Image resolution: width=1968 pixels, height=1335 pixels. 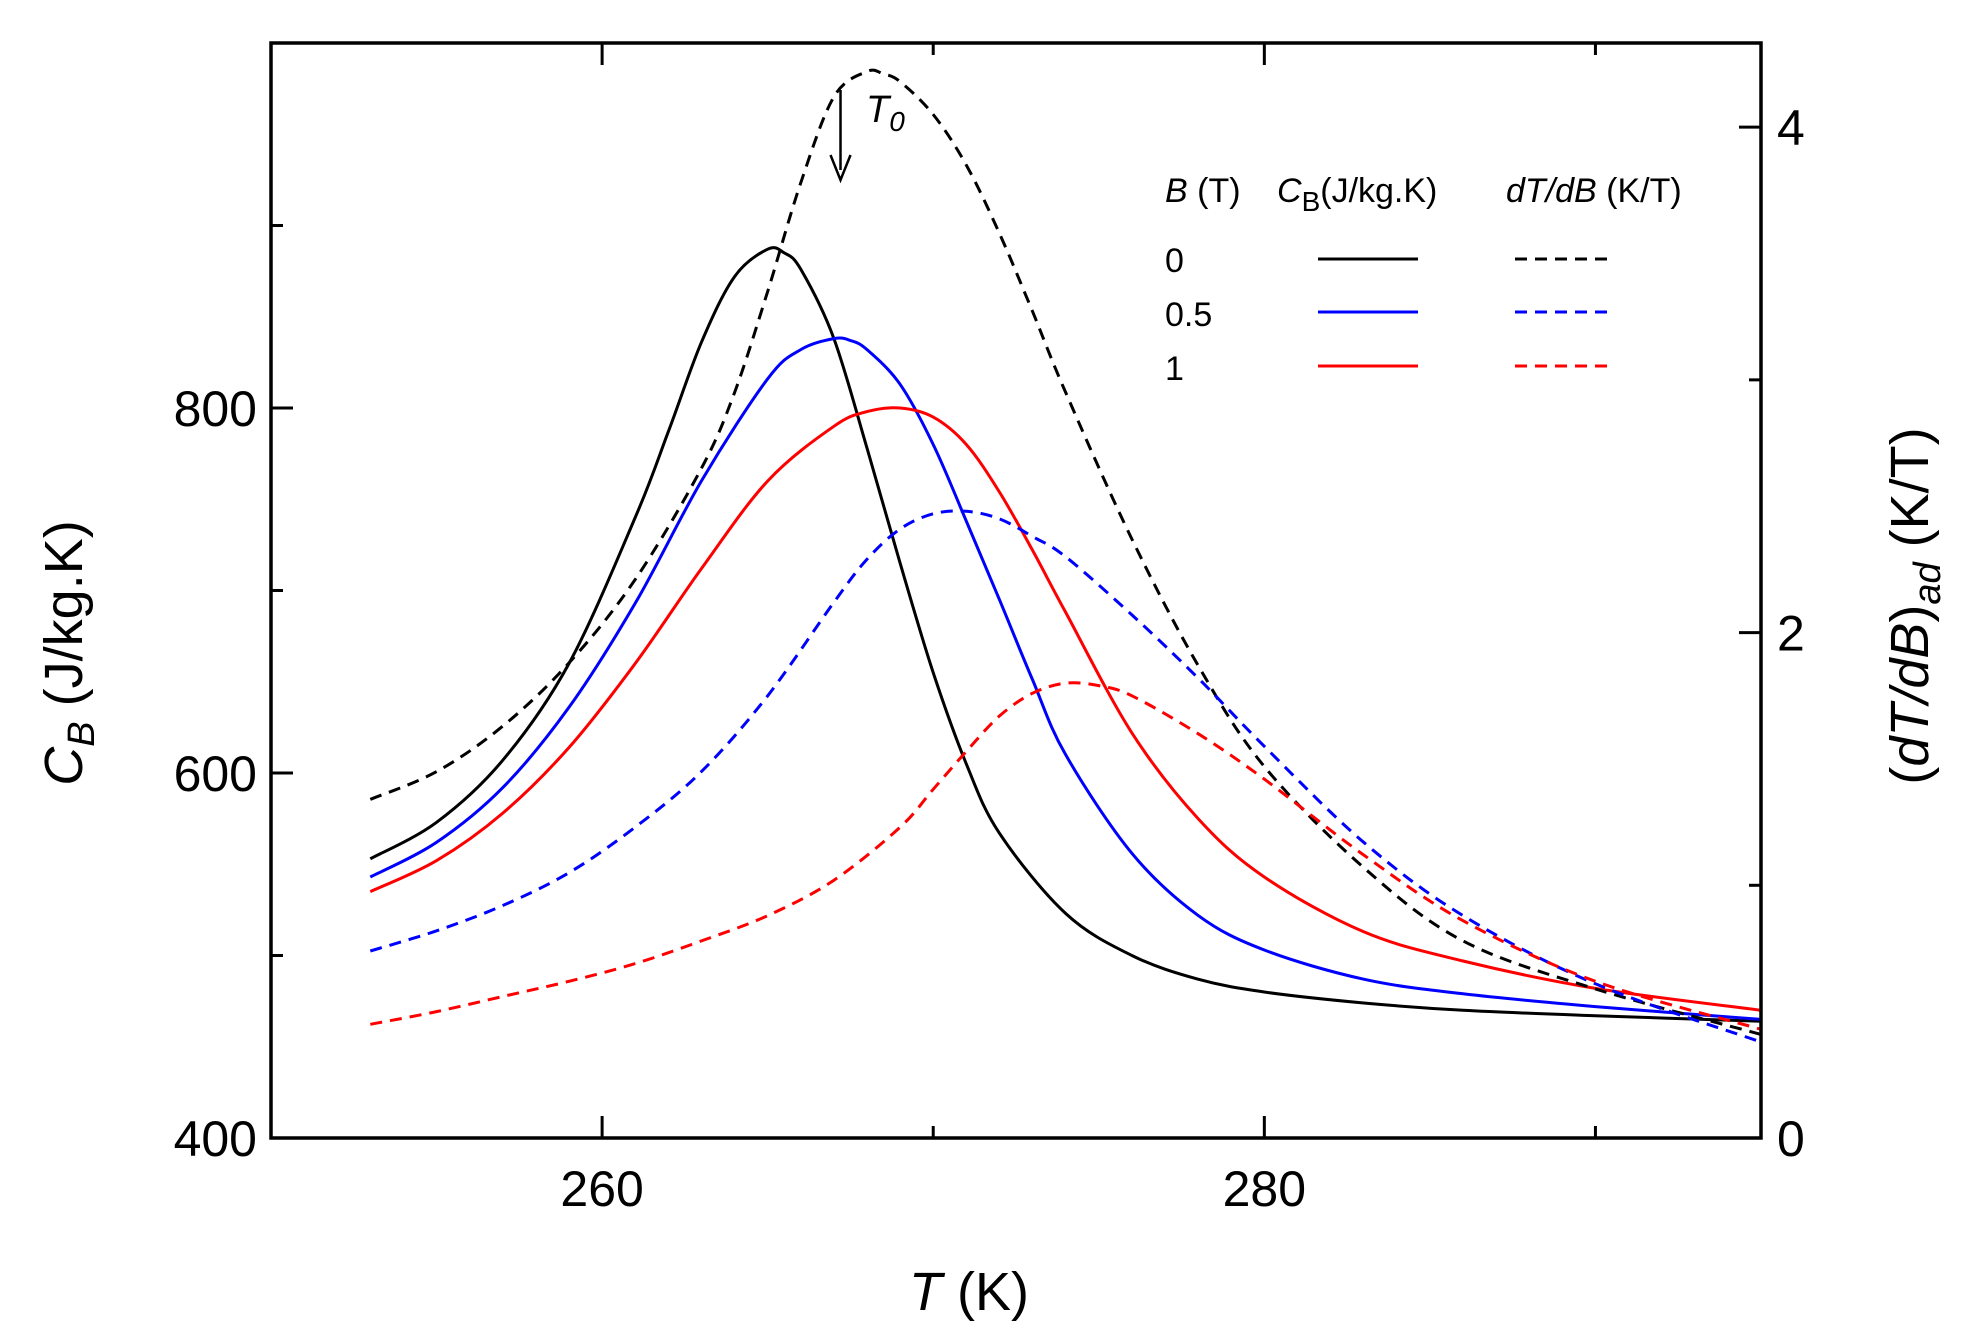 What do you see at coordinates (1791, 1139) in the screenshot?
I see `y-right-tick-label: 0` at bounding box center [1791, 1139].